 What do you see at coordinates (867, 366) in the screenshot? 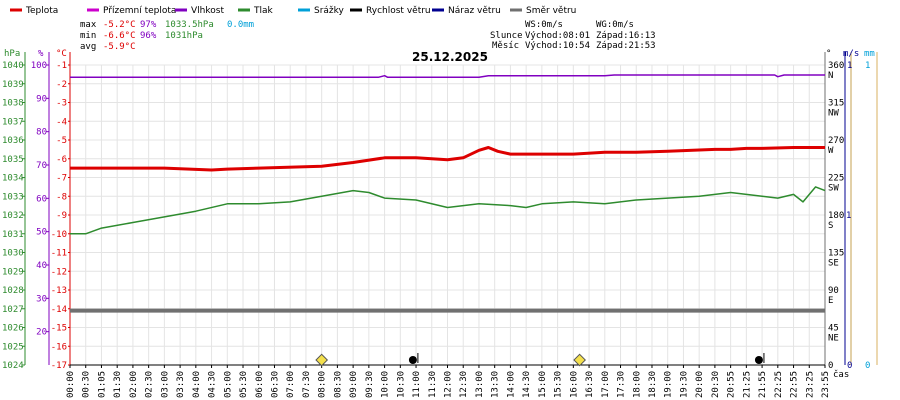
I see `mm-bottom-label: 0` at bounding box center [867, 366].